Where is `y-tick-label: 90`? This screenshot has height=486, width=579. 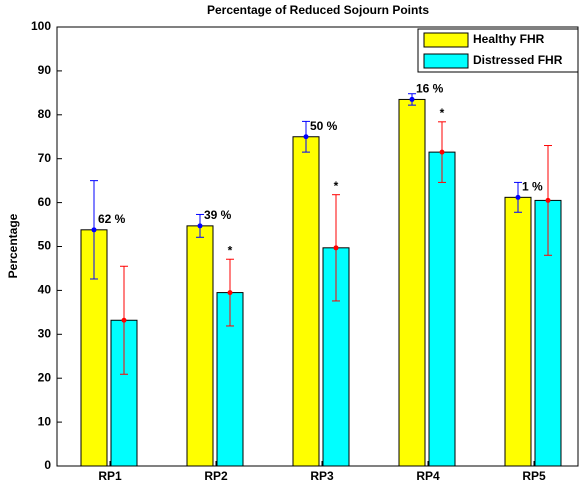
y-tick-label: 90 is located at coordinates (45, 70).